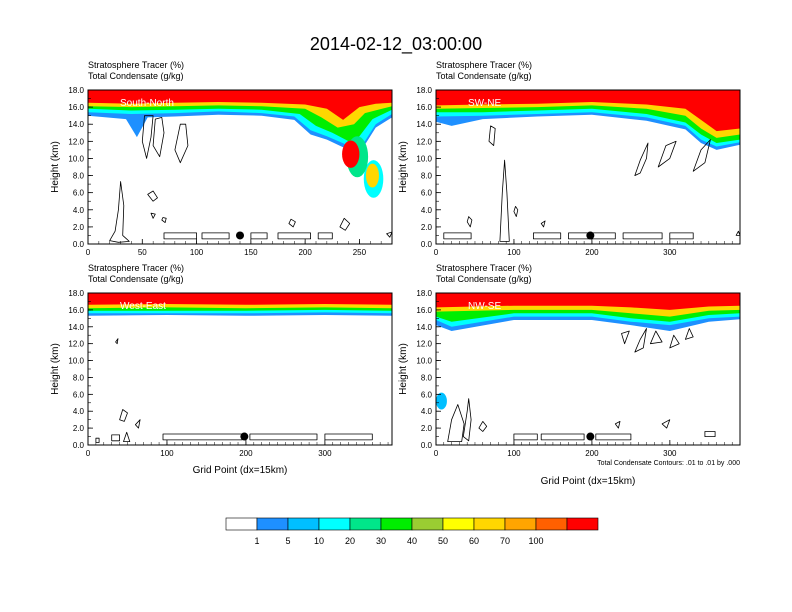  Describe the element at coordinates (412, 541) in the screenshot. I see `colorbar-label: 40` at that location.